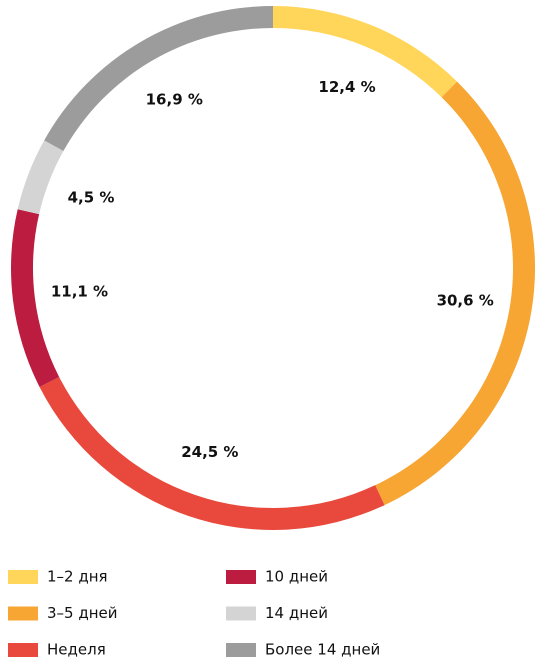 Image resolution: width=536 pixels, height=664 pixels. Describe the element at coordinates (79, 291) in the screenshot. I see `data-label: 11,1 %` at that location.